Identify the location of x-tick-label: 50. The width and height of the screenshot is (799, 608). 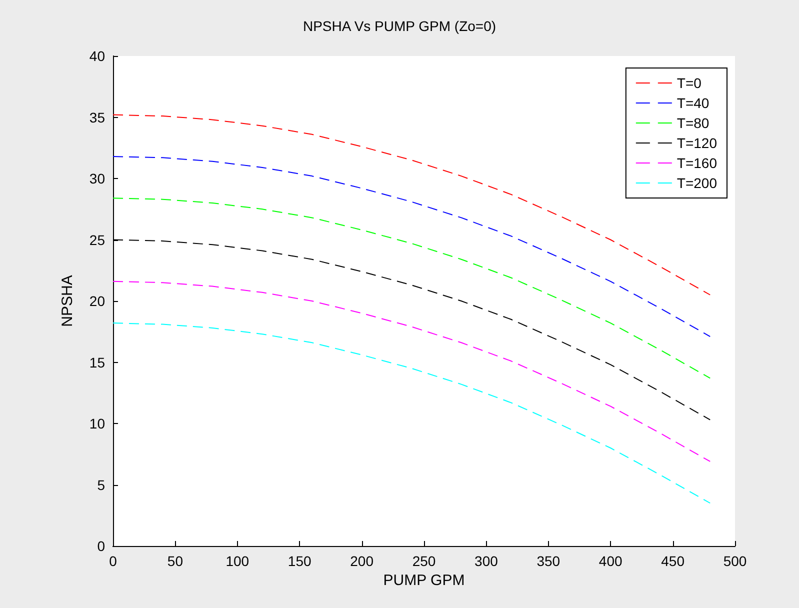
(175, 561).